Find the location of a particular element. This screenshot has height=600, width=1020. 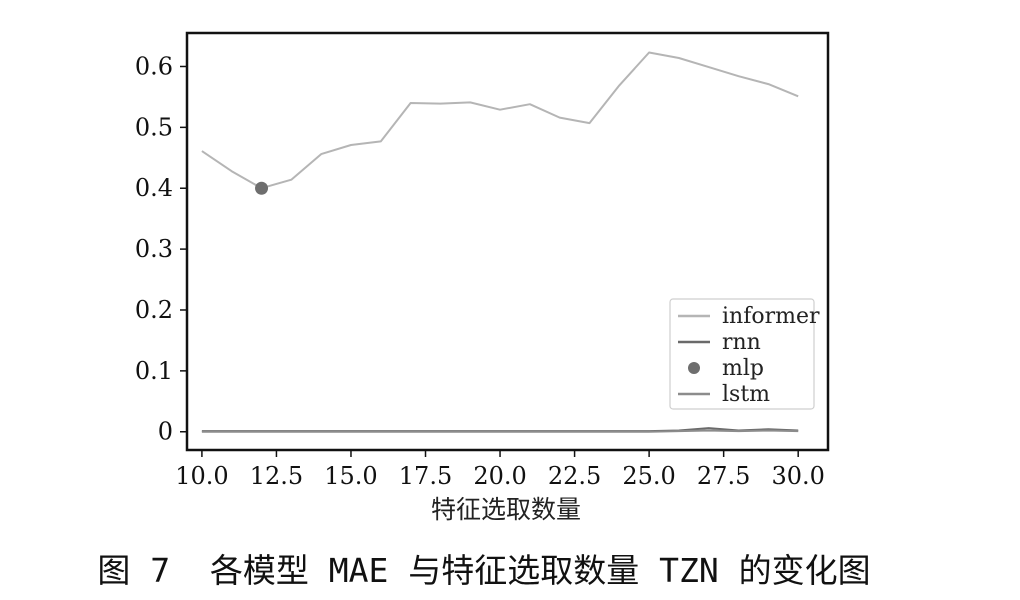

x-axis-label: 特征选取数量 is located at coordinates (506, 509).